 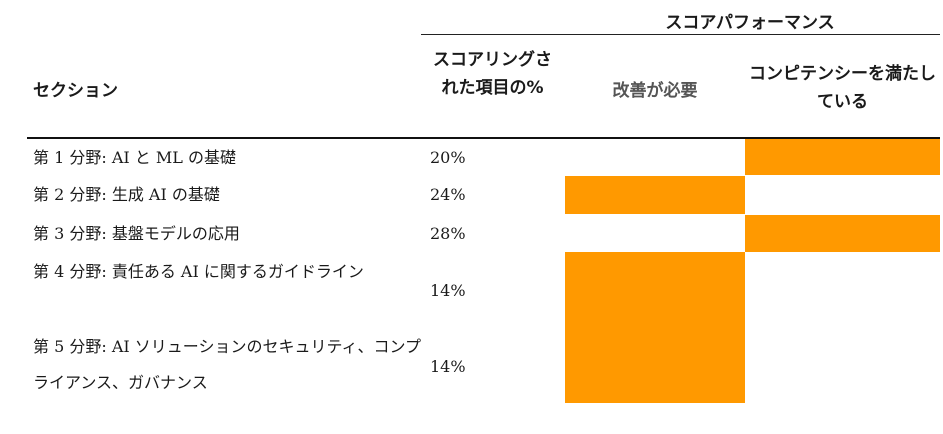 What do you see at coordinates (492, 74) in the screenshot?
I see `percent-column-header: スコアリングされた項目の%` at bounding box center [492, 74].